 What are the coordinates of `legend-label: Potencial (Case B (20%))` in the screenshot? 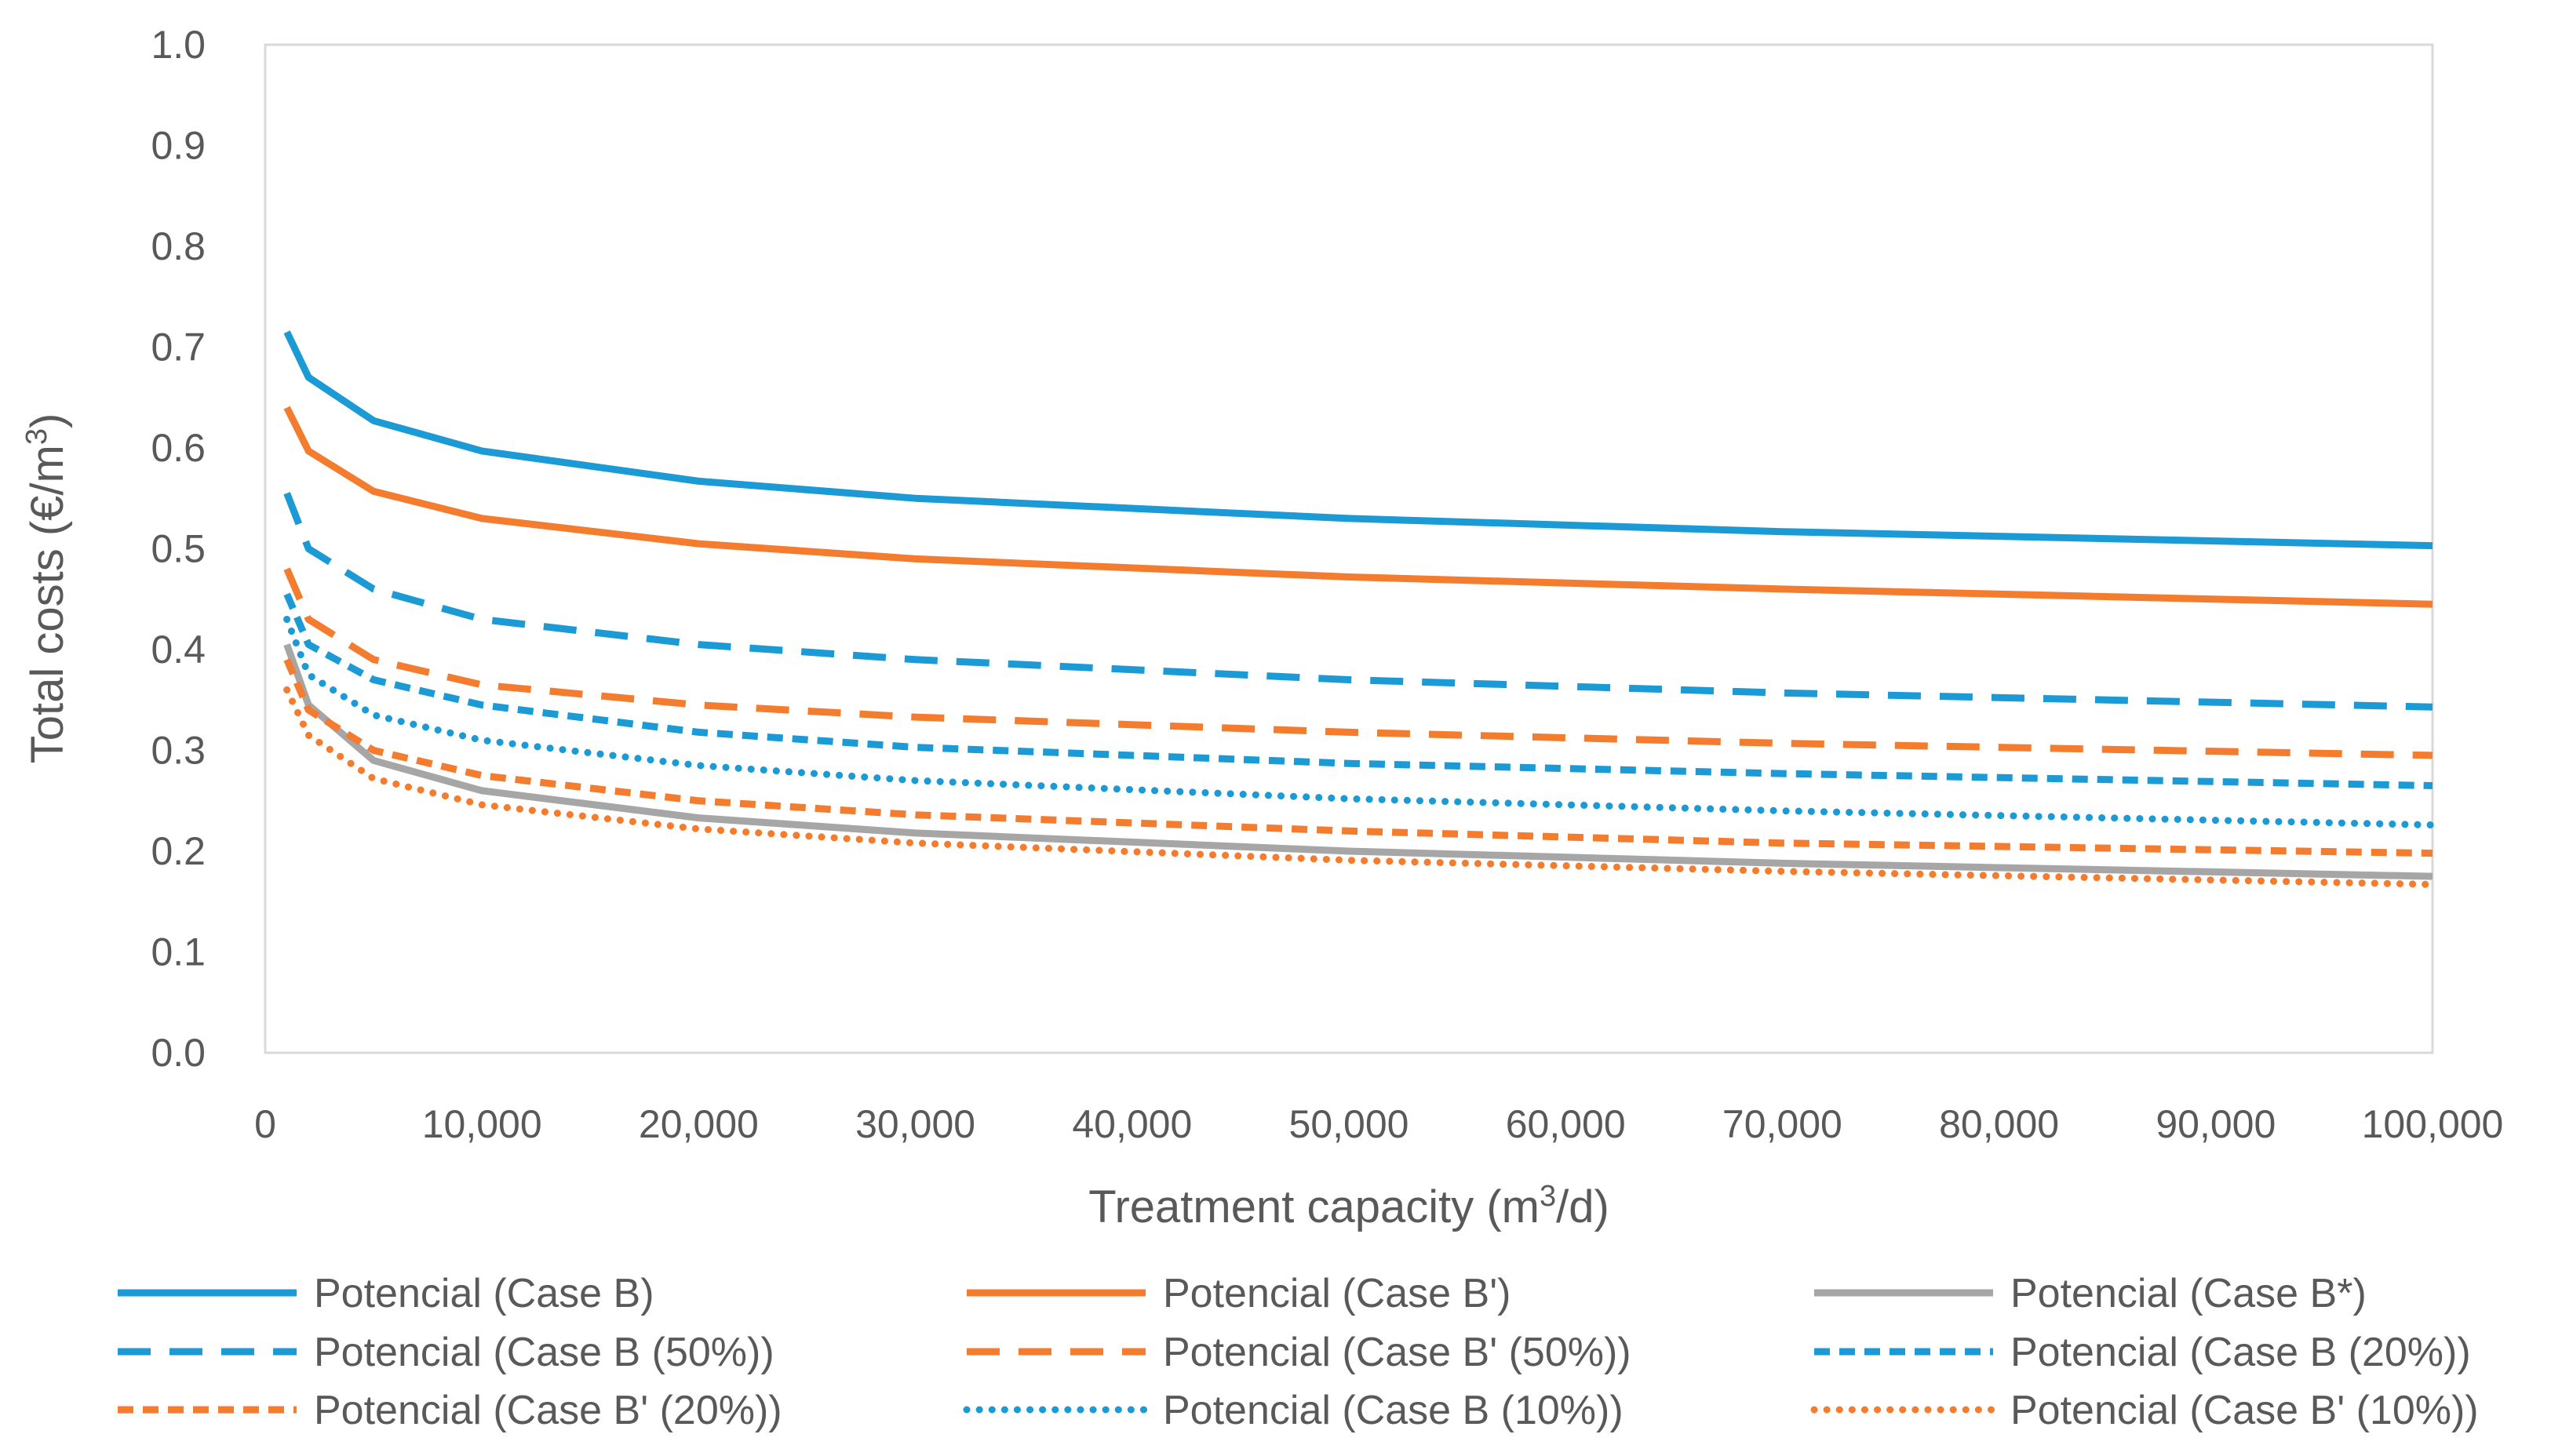 It's located at (2240, 1352).